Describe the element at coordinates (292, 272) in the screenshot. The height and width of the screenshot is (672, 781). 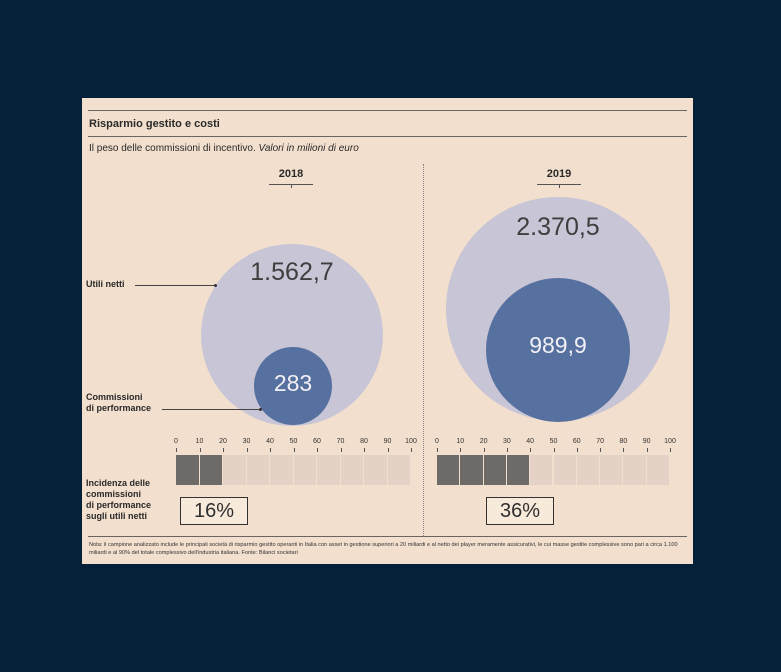
I see `value-utili-2018: 1.562,7` at that location.